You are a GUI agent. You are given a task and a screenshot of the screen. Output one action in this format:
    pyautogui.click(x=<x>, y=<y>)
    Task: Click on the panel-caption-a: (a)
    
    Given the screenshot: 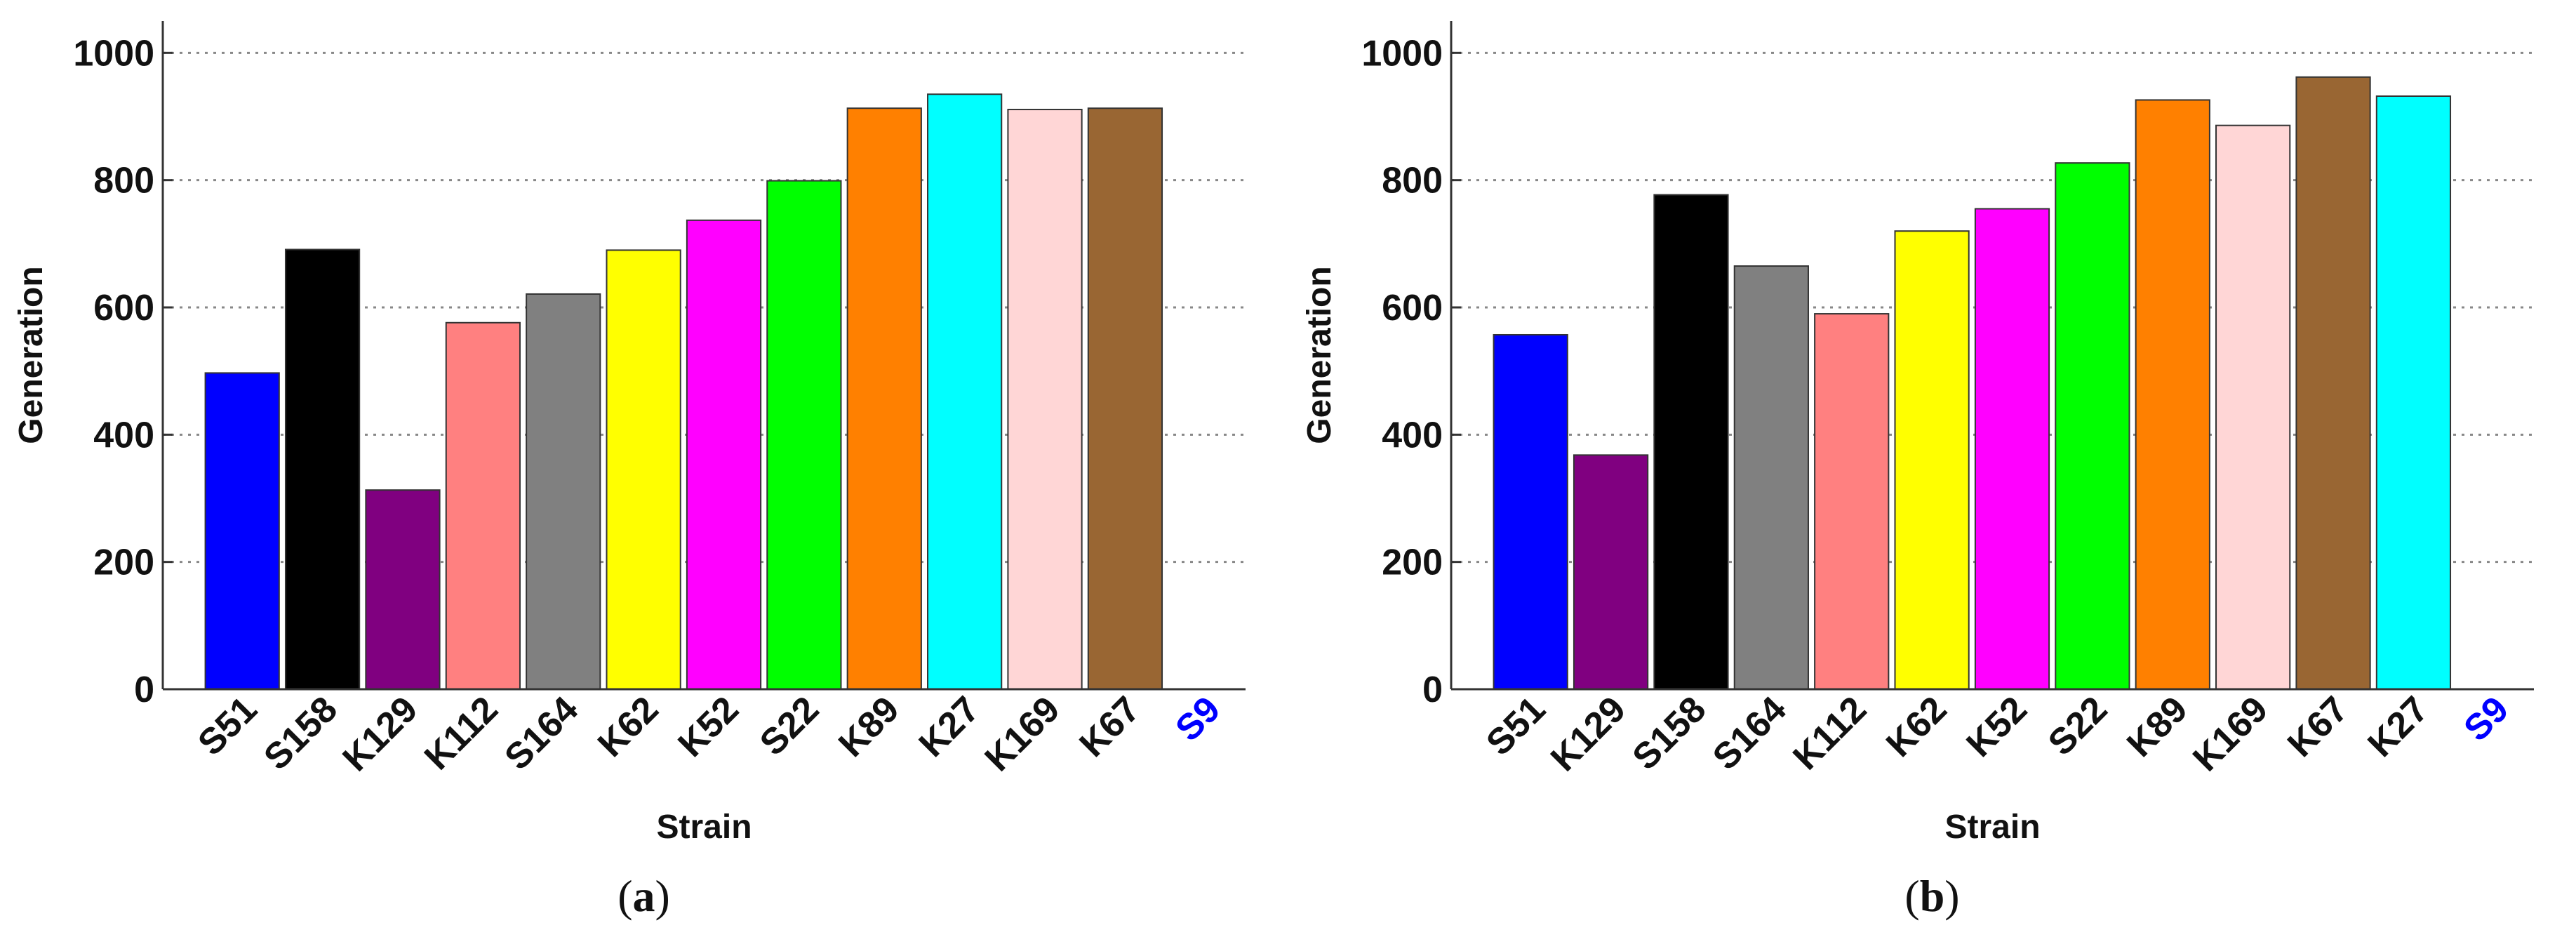 What is the action you would take?
    pyautogui.click(x=644, y=896)
    